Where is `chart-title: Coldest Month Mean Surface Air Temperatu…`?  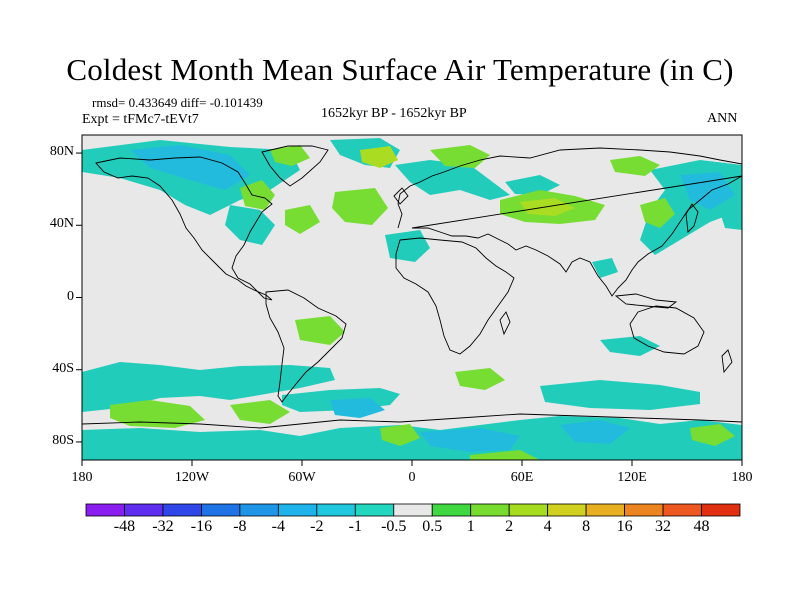
chart-title: Coldest Month Mean Surface Air Temperatu… is located at coordinates (400, 69).